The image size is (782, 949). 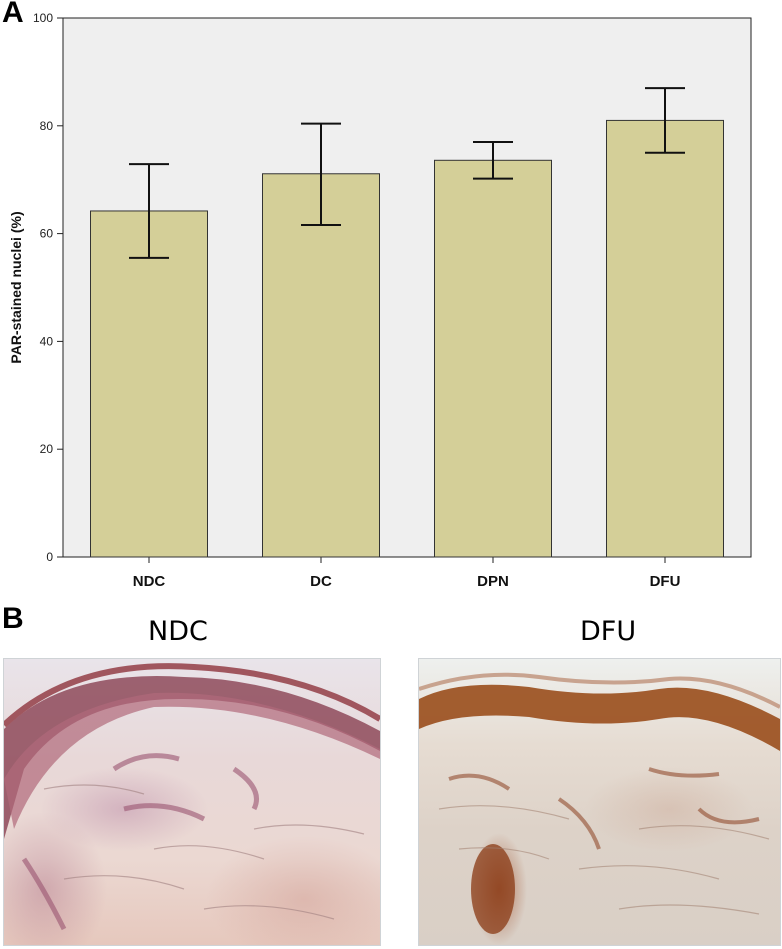 I want to click on x-tick-label-dfu: DFU, so click(x=665, y=581).